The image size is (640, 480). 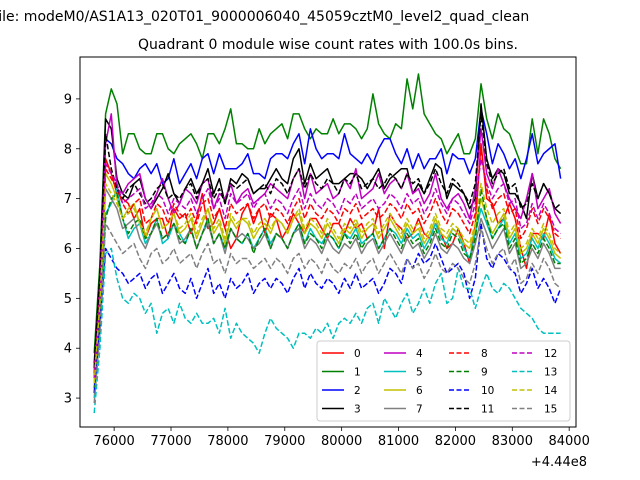 I want to click on x-tick-label: 80000, so click(x=341, y=441).